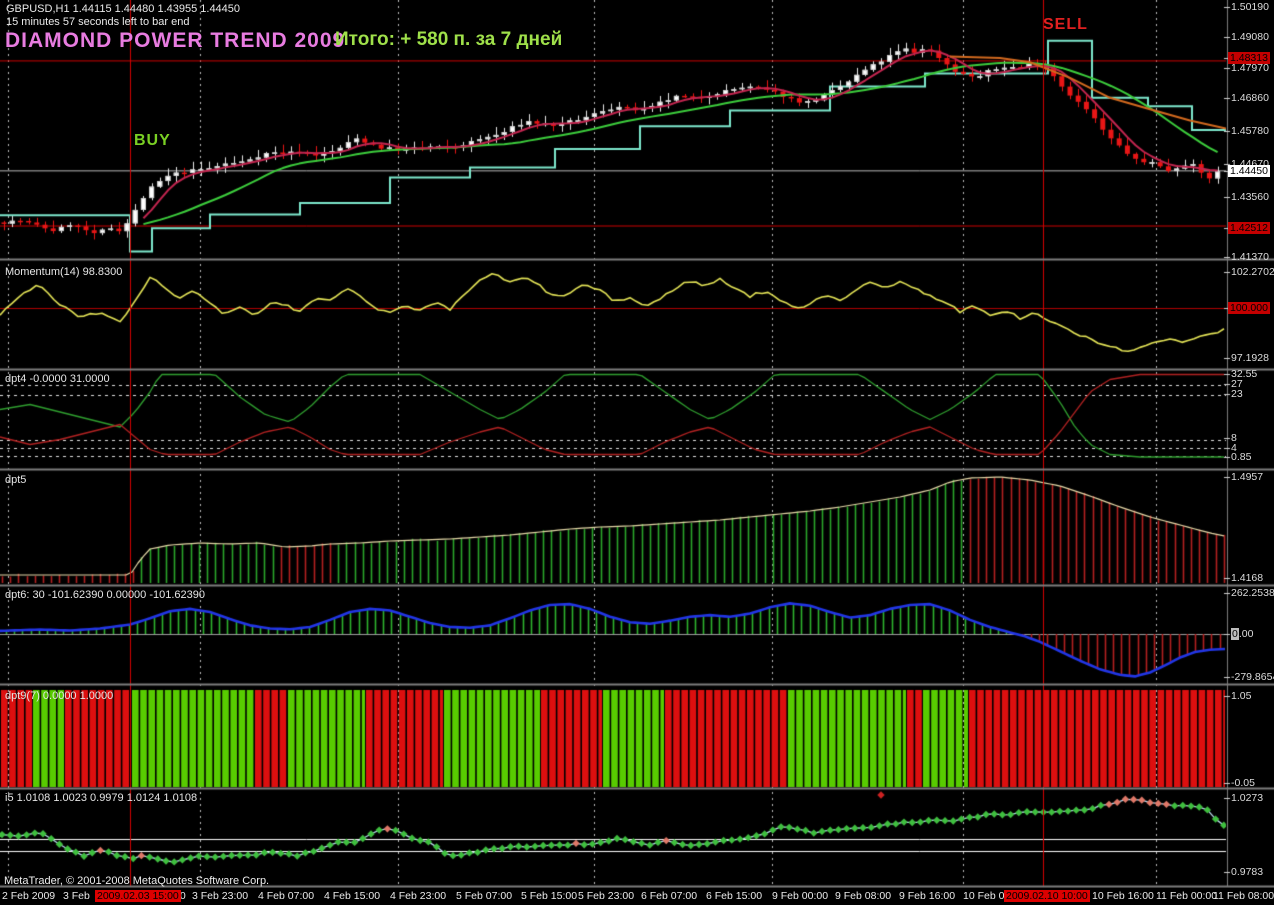 This screenshot has height=905, width=1274. I want to click on price-label: 1.49080, so click(1250, 37).